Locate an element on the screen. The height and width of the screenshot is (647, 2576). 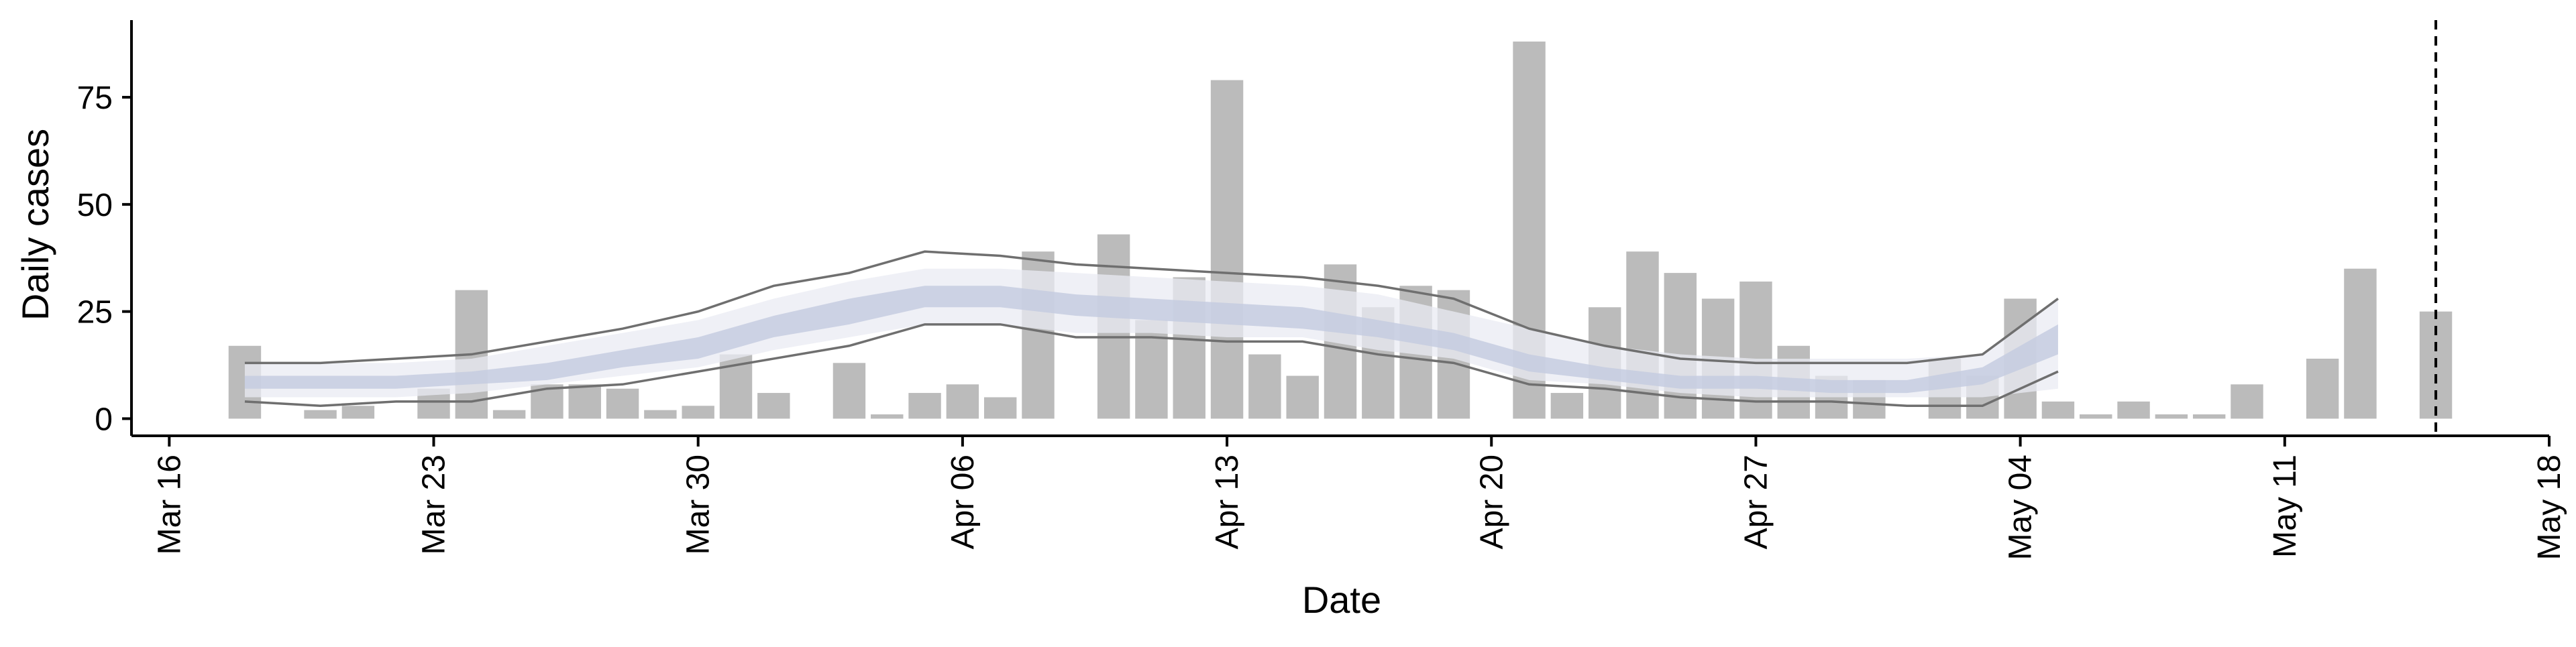
outer-credible-band is located at coordinates (1151, 333).